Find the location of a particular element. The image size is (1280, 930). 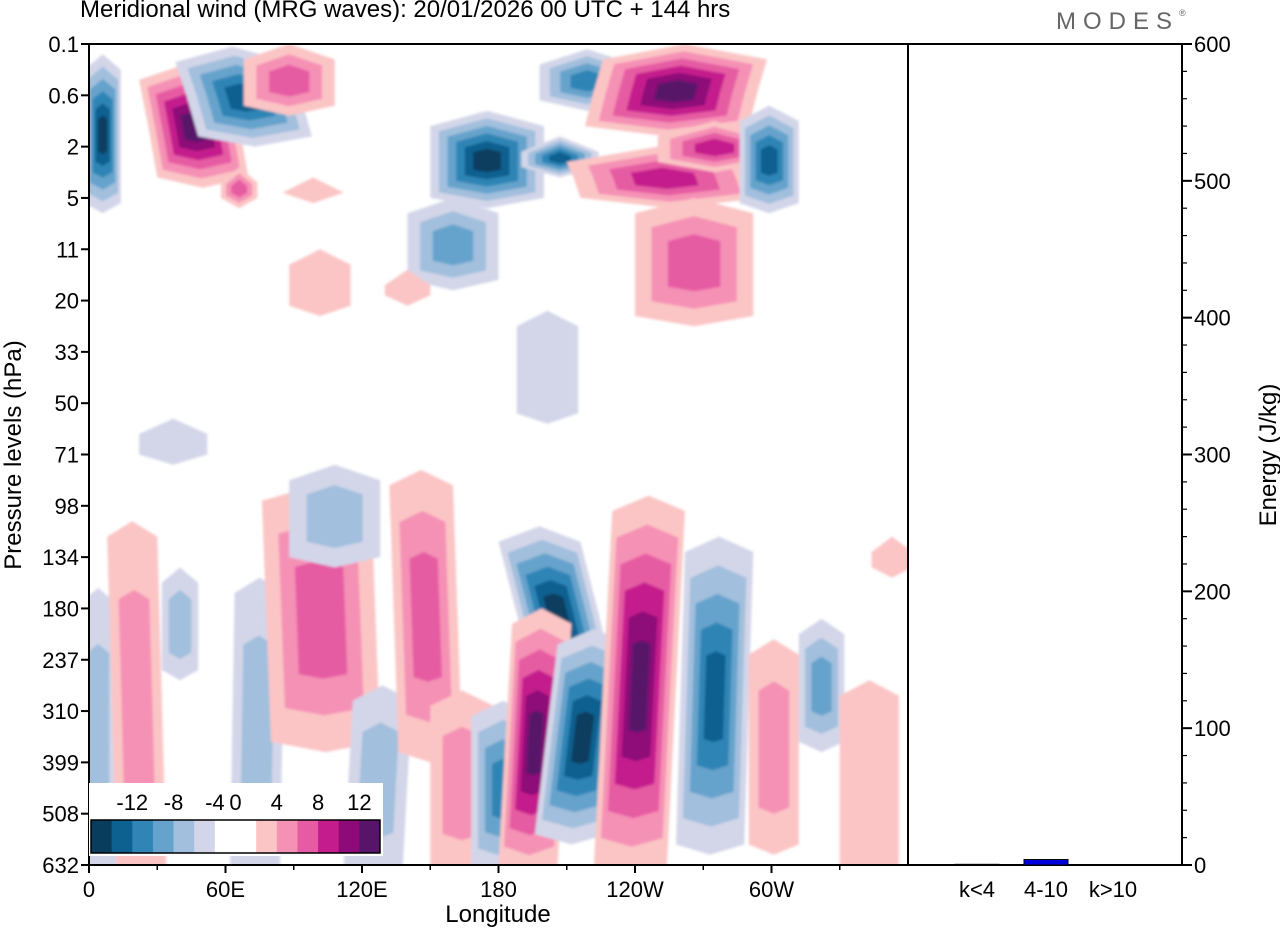

energy-axis-label: Energy (J/kg) is located at coordinates (1267, 455).